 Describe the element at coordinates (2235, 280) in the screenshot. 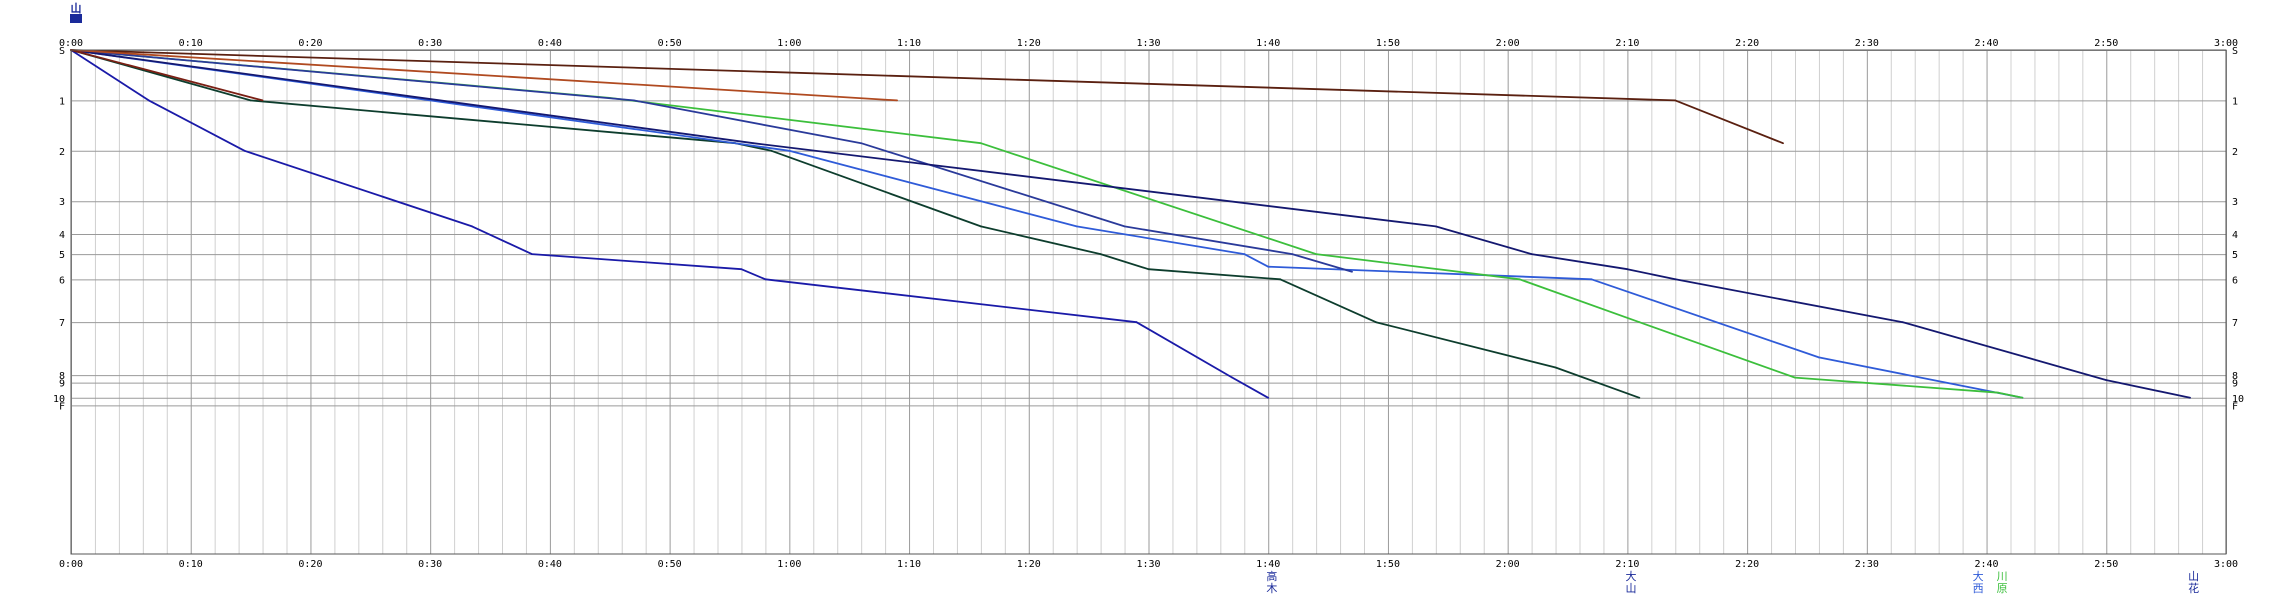

I see `station-tick-label-right: 6` at that location.